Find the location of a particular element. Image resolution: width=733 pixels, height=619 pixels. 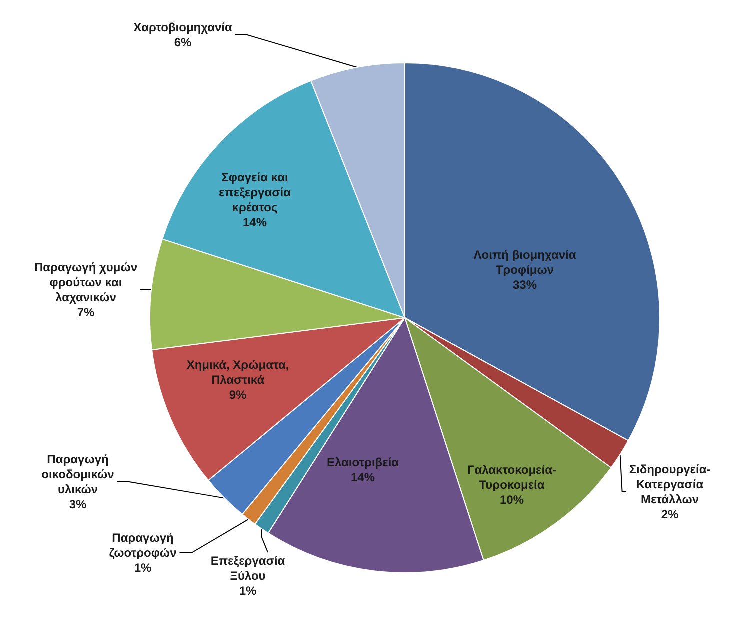

slice-label: Παραγωγή χυμών φρούτων και λαχανικών is located at coordinates (86, 282).